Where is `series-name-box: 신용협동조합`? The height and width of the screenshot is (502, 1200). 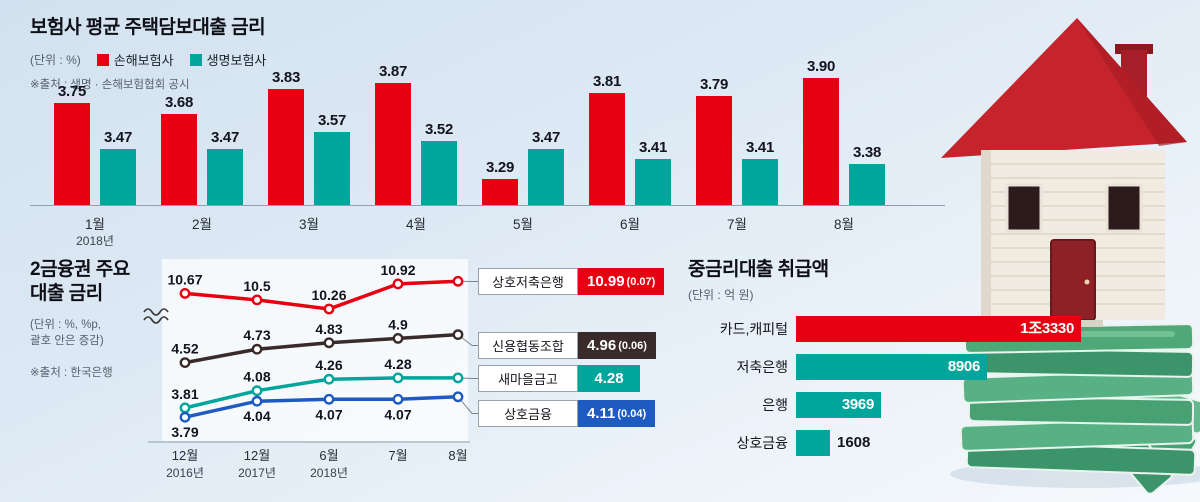 series-name-box: 신용협동조합 is located at coordinates (528, 345).